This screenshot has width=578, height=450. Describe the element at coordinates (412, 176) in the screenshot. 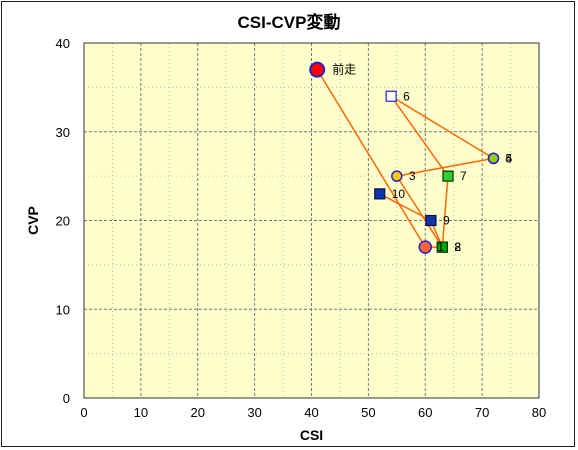

I see `point-label-3: 3` at that location.